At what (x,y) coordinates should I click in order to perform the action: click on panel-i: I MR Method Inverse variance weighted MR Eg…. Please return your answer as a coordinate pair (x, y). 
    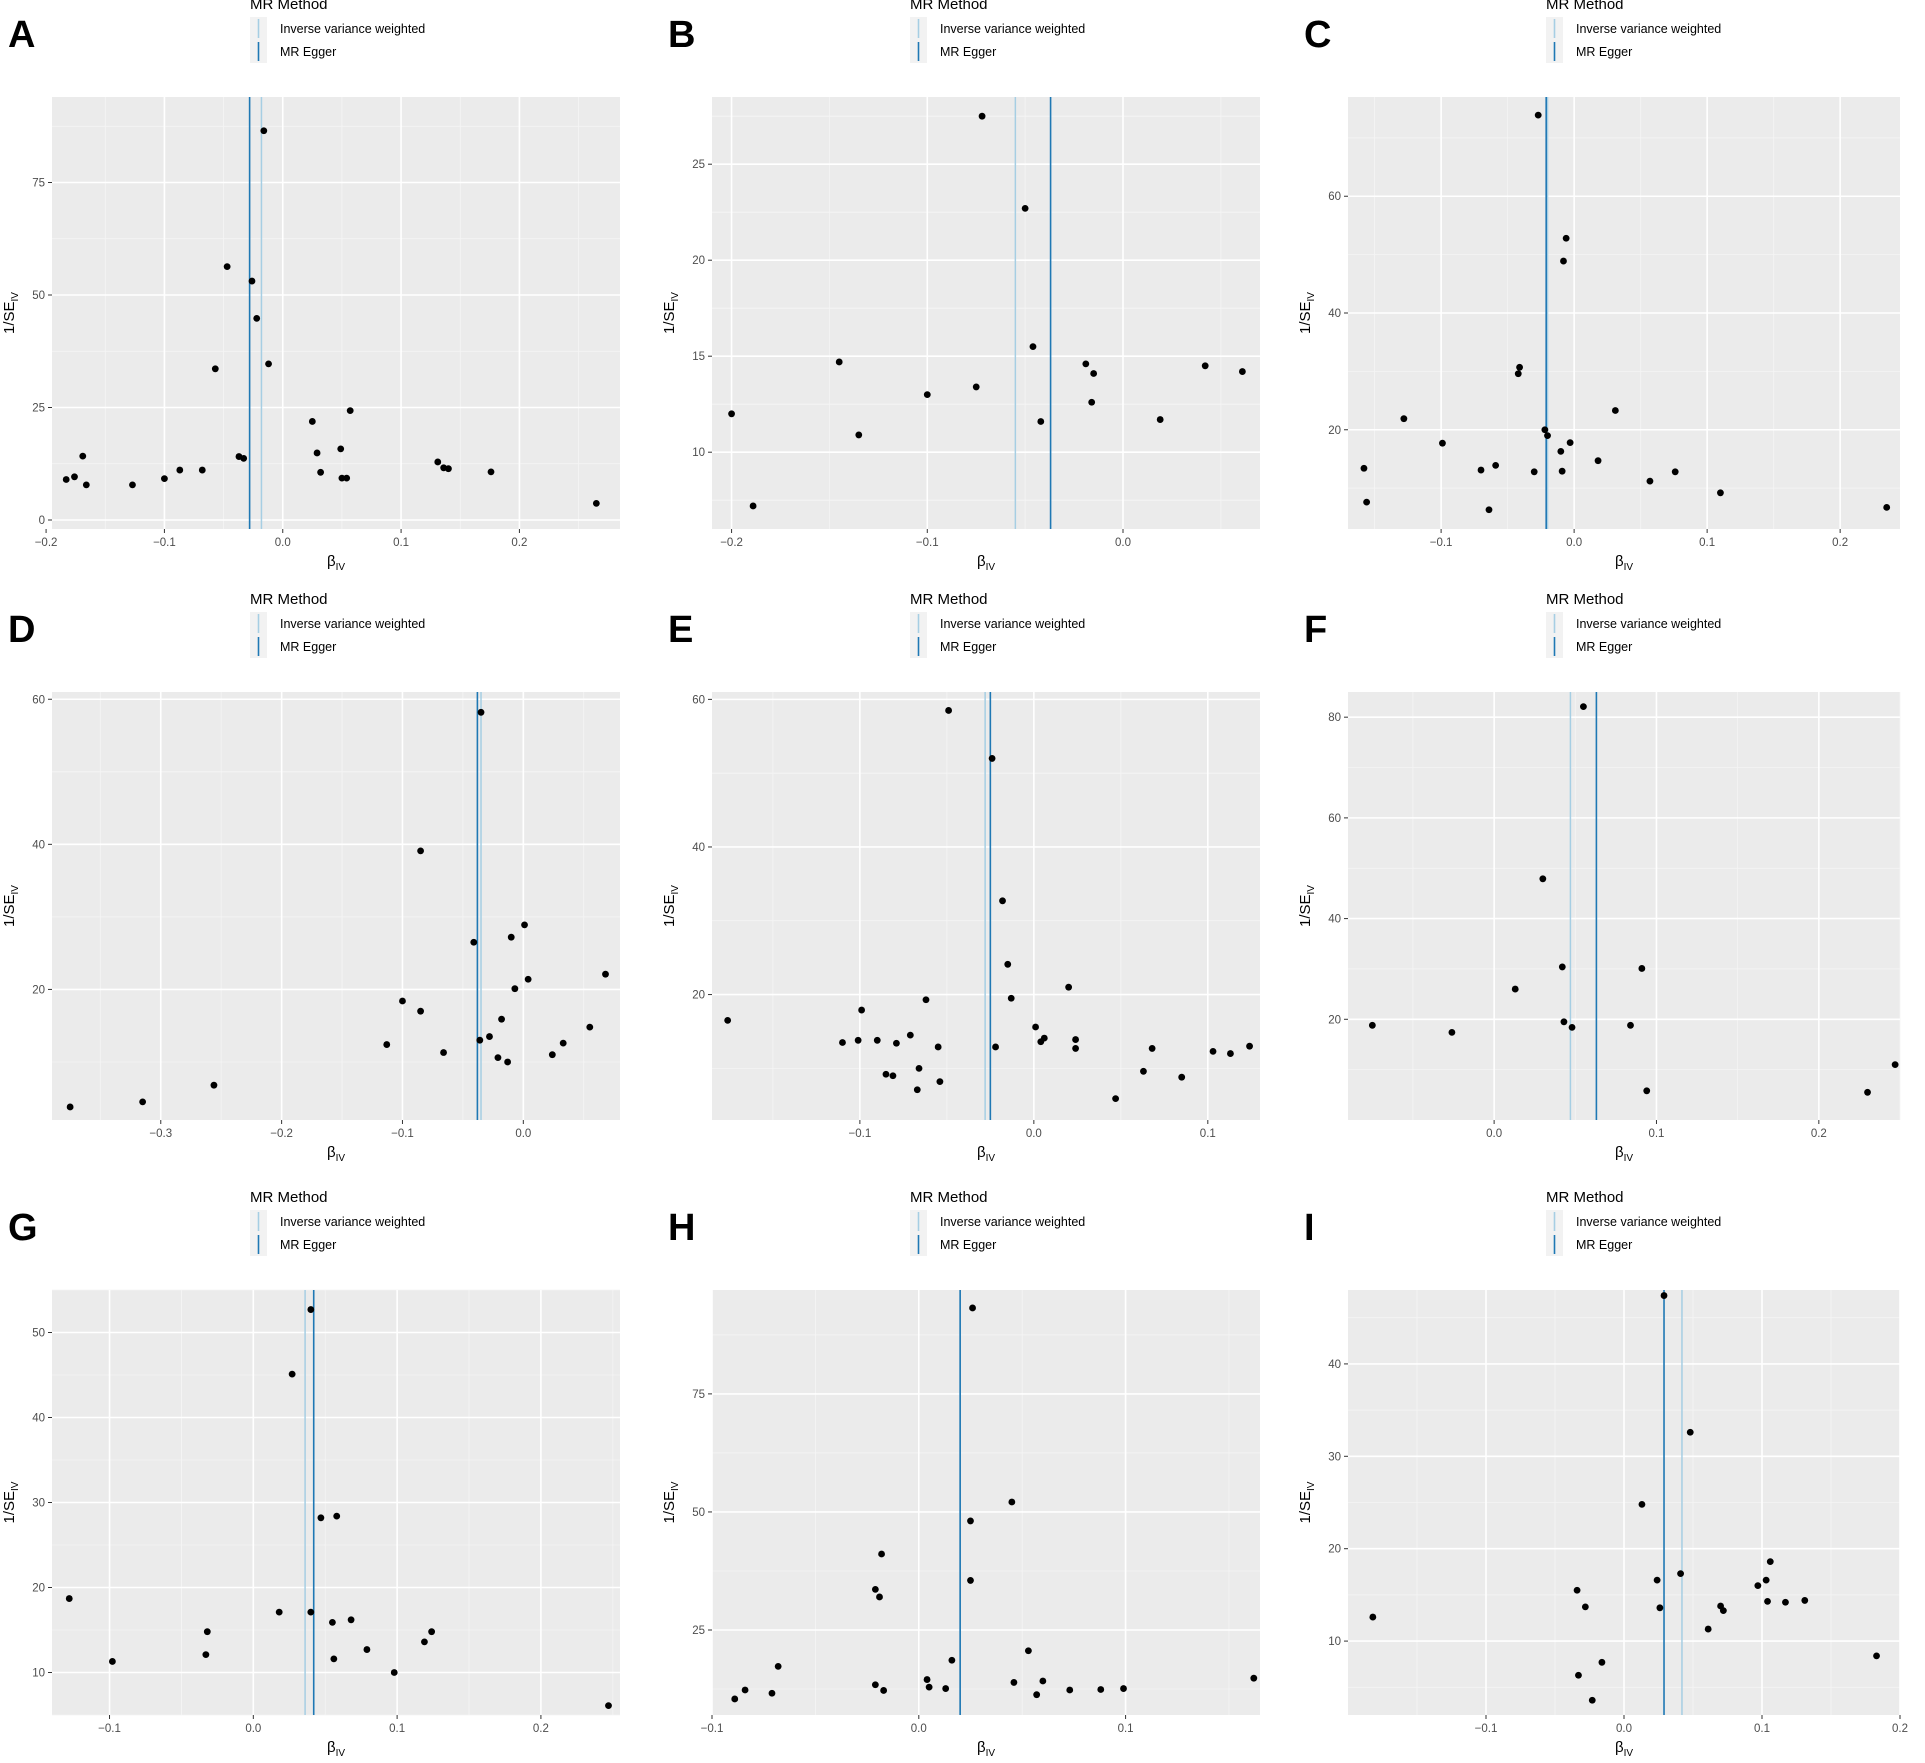
    Looking at the image, I should click on (1602, 1474).